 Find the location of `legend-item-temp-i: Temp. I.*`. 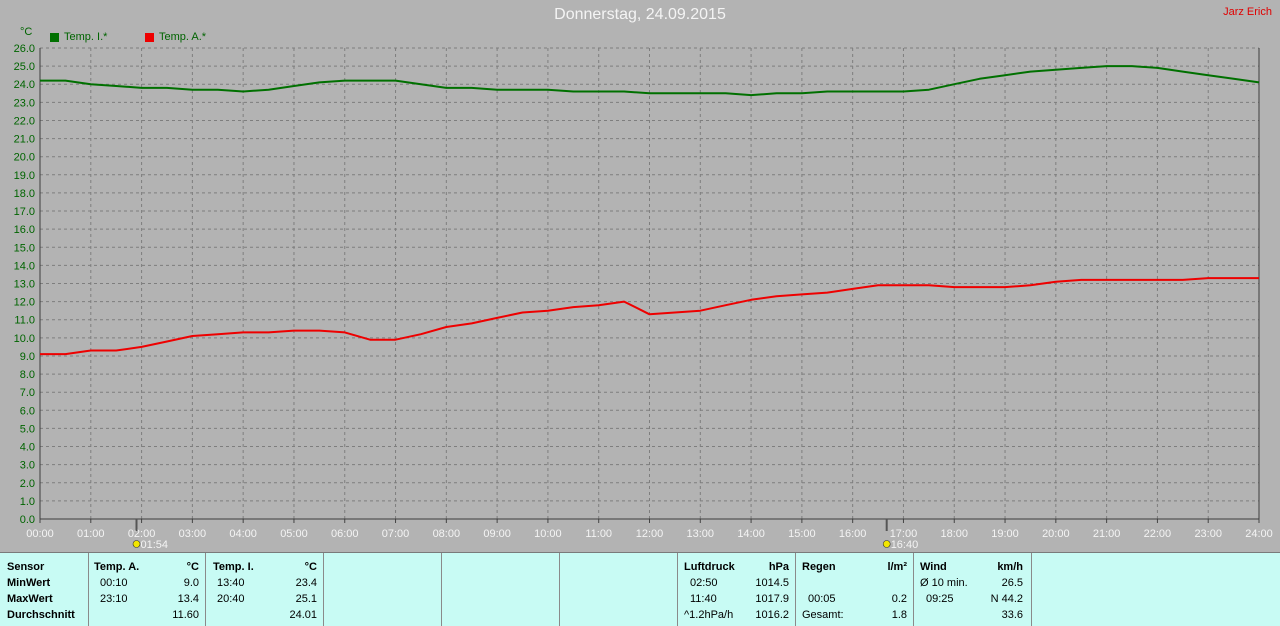

legend-item-temp-i: Temp. I.* is located at coordinates (78, 37).